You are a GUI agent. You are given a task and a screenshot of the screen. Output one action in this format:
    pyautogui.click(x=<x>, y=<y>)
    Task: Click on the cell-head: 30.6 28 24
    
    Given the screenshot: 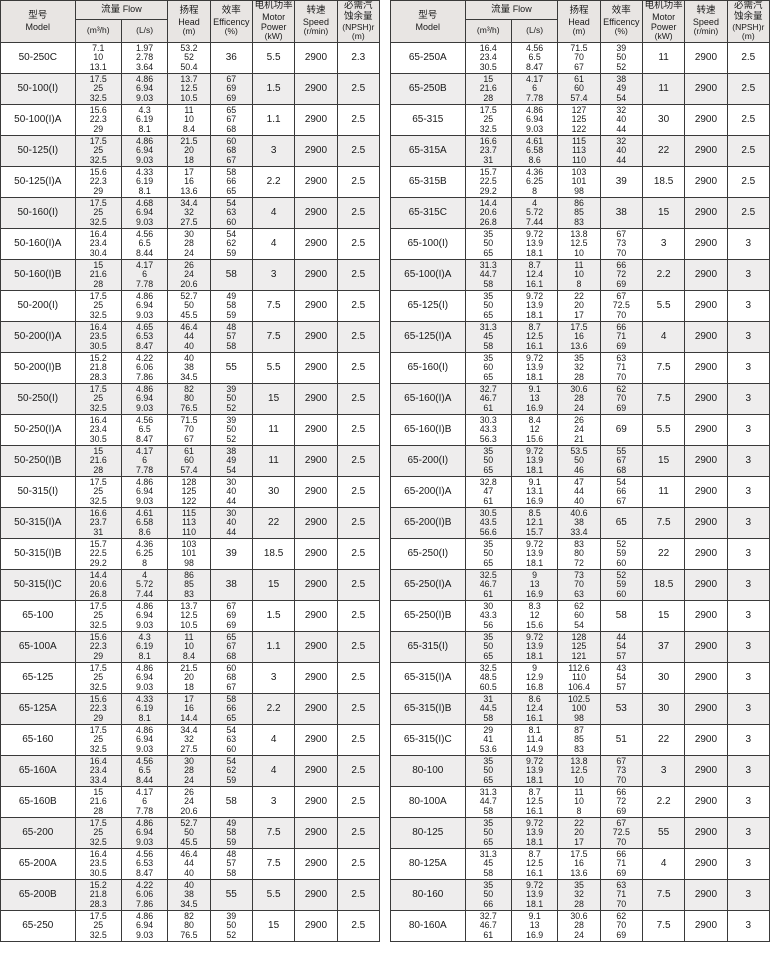 What is the action you would take?
    pyautogui.click(x=579, y=399)
    